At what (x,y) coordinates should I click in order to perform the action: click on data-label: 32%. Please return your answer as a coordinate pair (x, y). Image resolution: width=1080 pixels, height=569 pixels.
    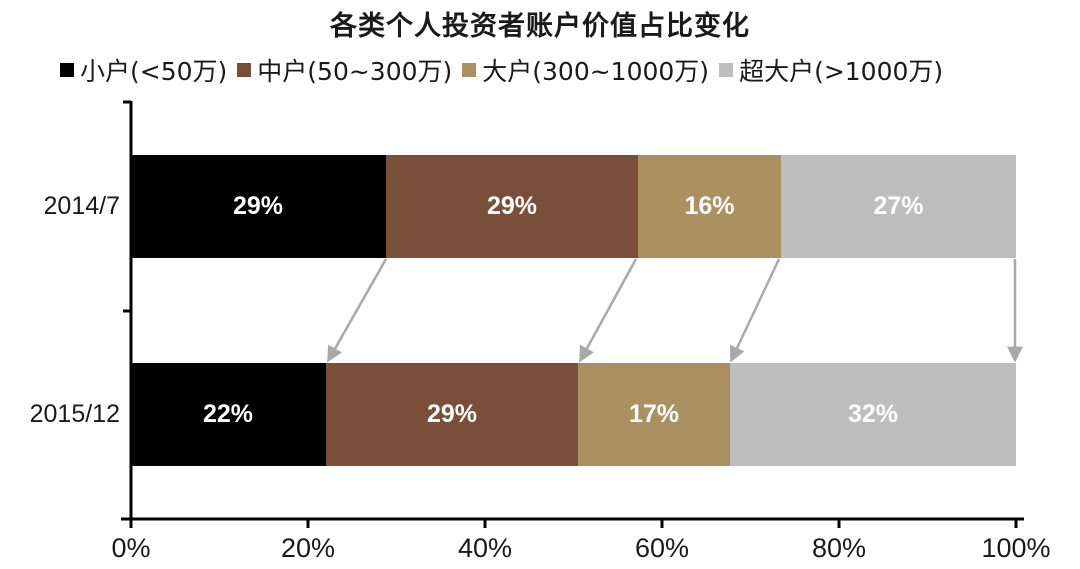
    Looking at the image, I should click on (873, 414).